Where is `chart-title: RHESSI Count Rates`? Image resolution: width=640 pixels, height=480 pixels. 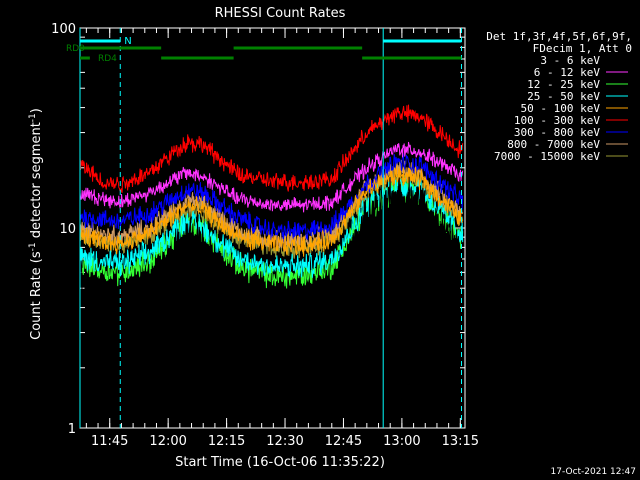 chart-title: RHESSI Count Rates is located at coordinates (280, 13).